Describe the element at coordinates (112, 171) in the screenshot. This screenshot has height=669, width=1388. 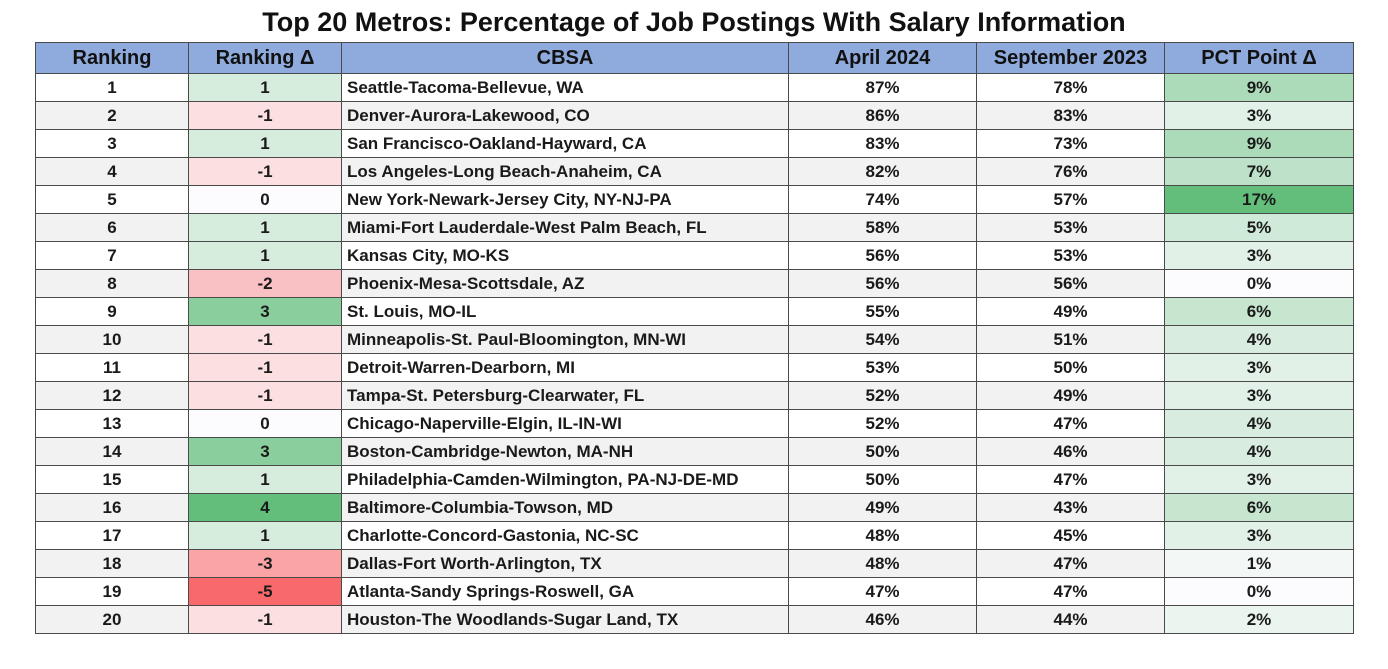
I see `ranking-cell: 4` at that location.